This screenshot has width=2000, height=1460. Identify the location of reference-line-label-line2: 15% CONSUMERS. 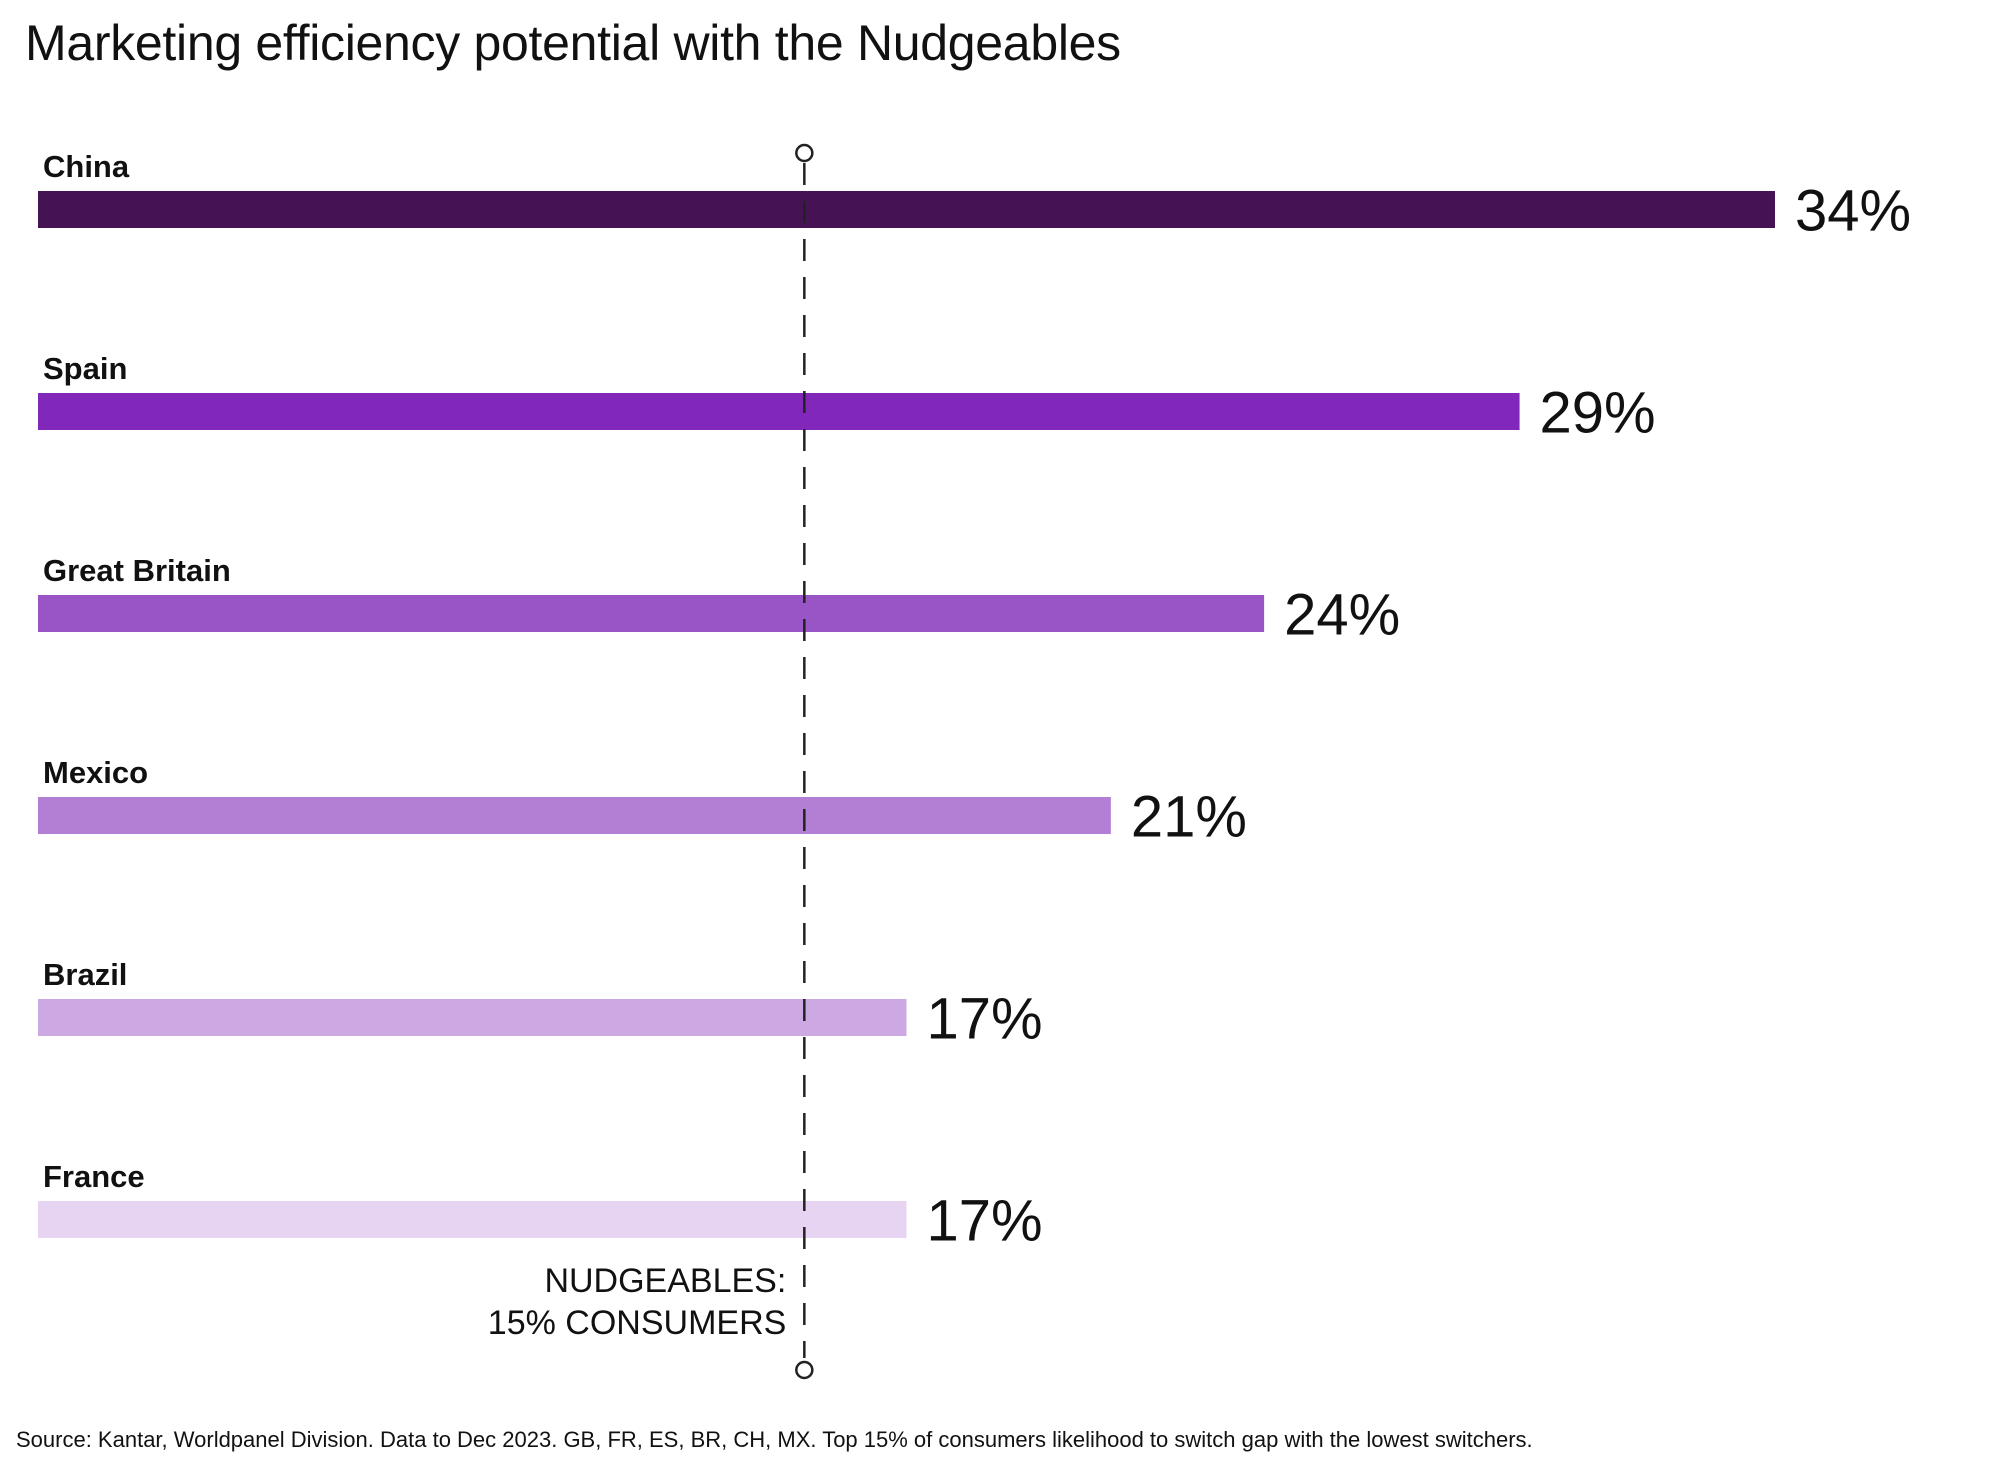
(637, 1323).